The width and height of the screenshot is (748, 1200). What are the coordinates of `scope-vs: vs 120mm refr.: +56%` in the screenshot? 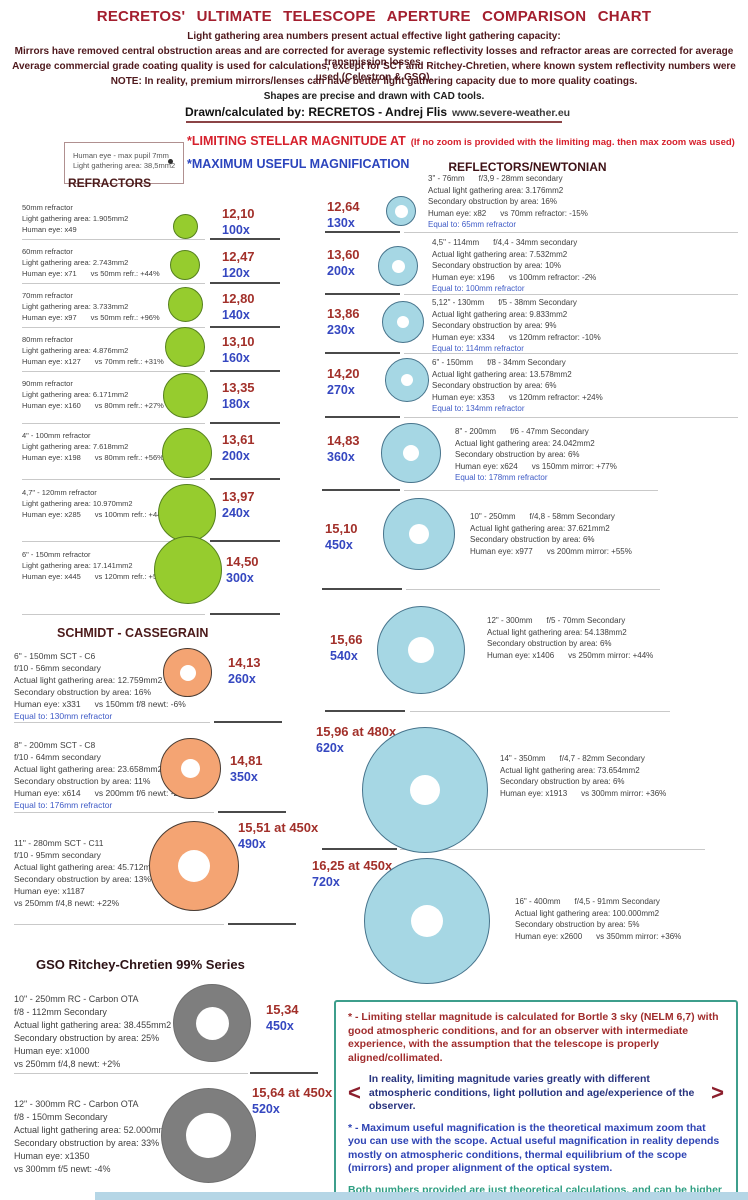 It's located at (131, 576).